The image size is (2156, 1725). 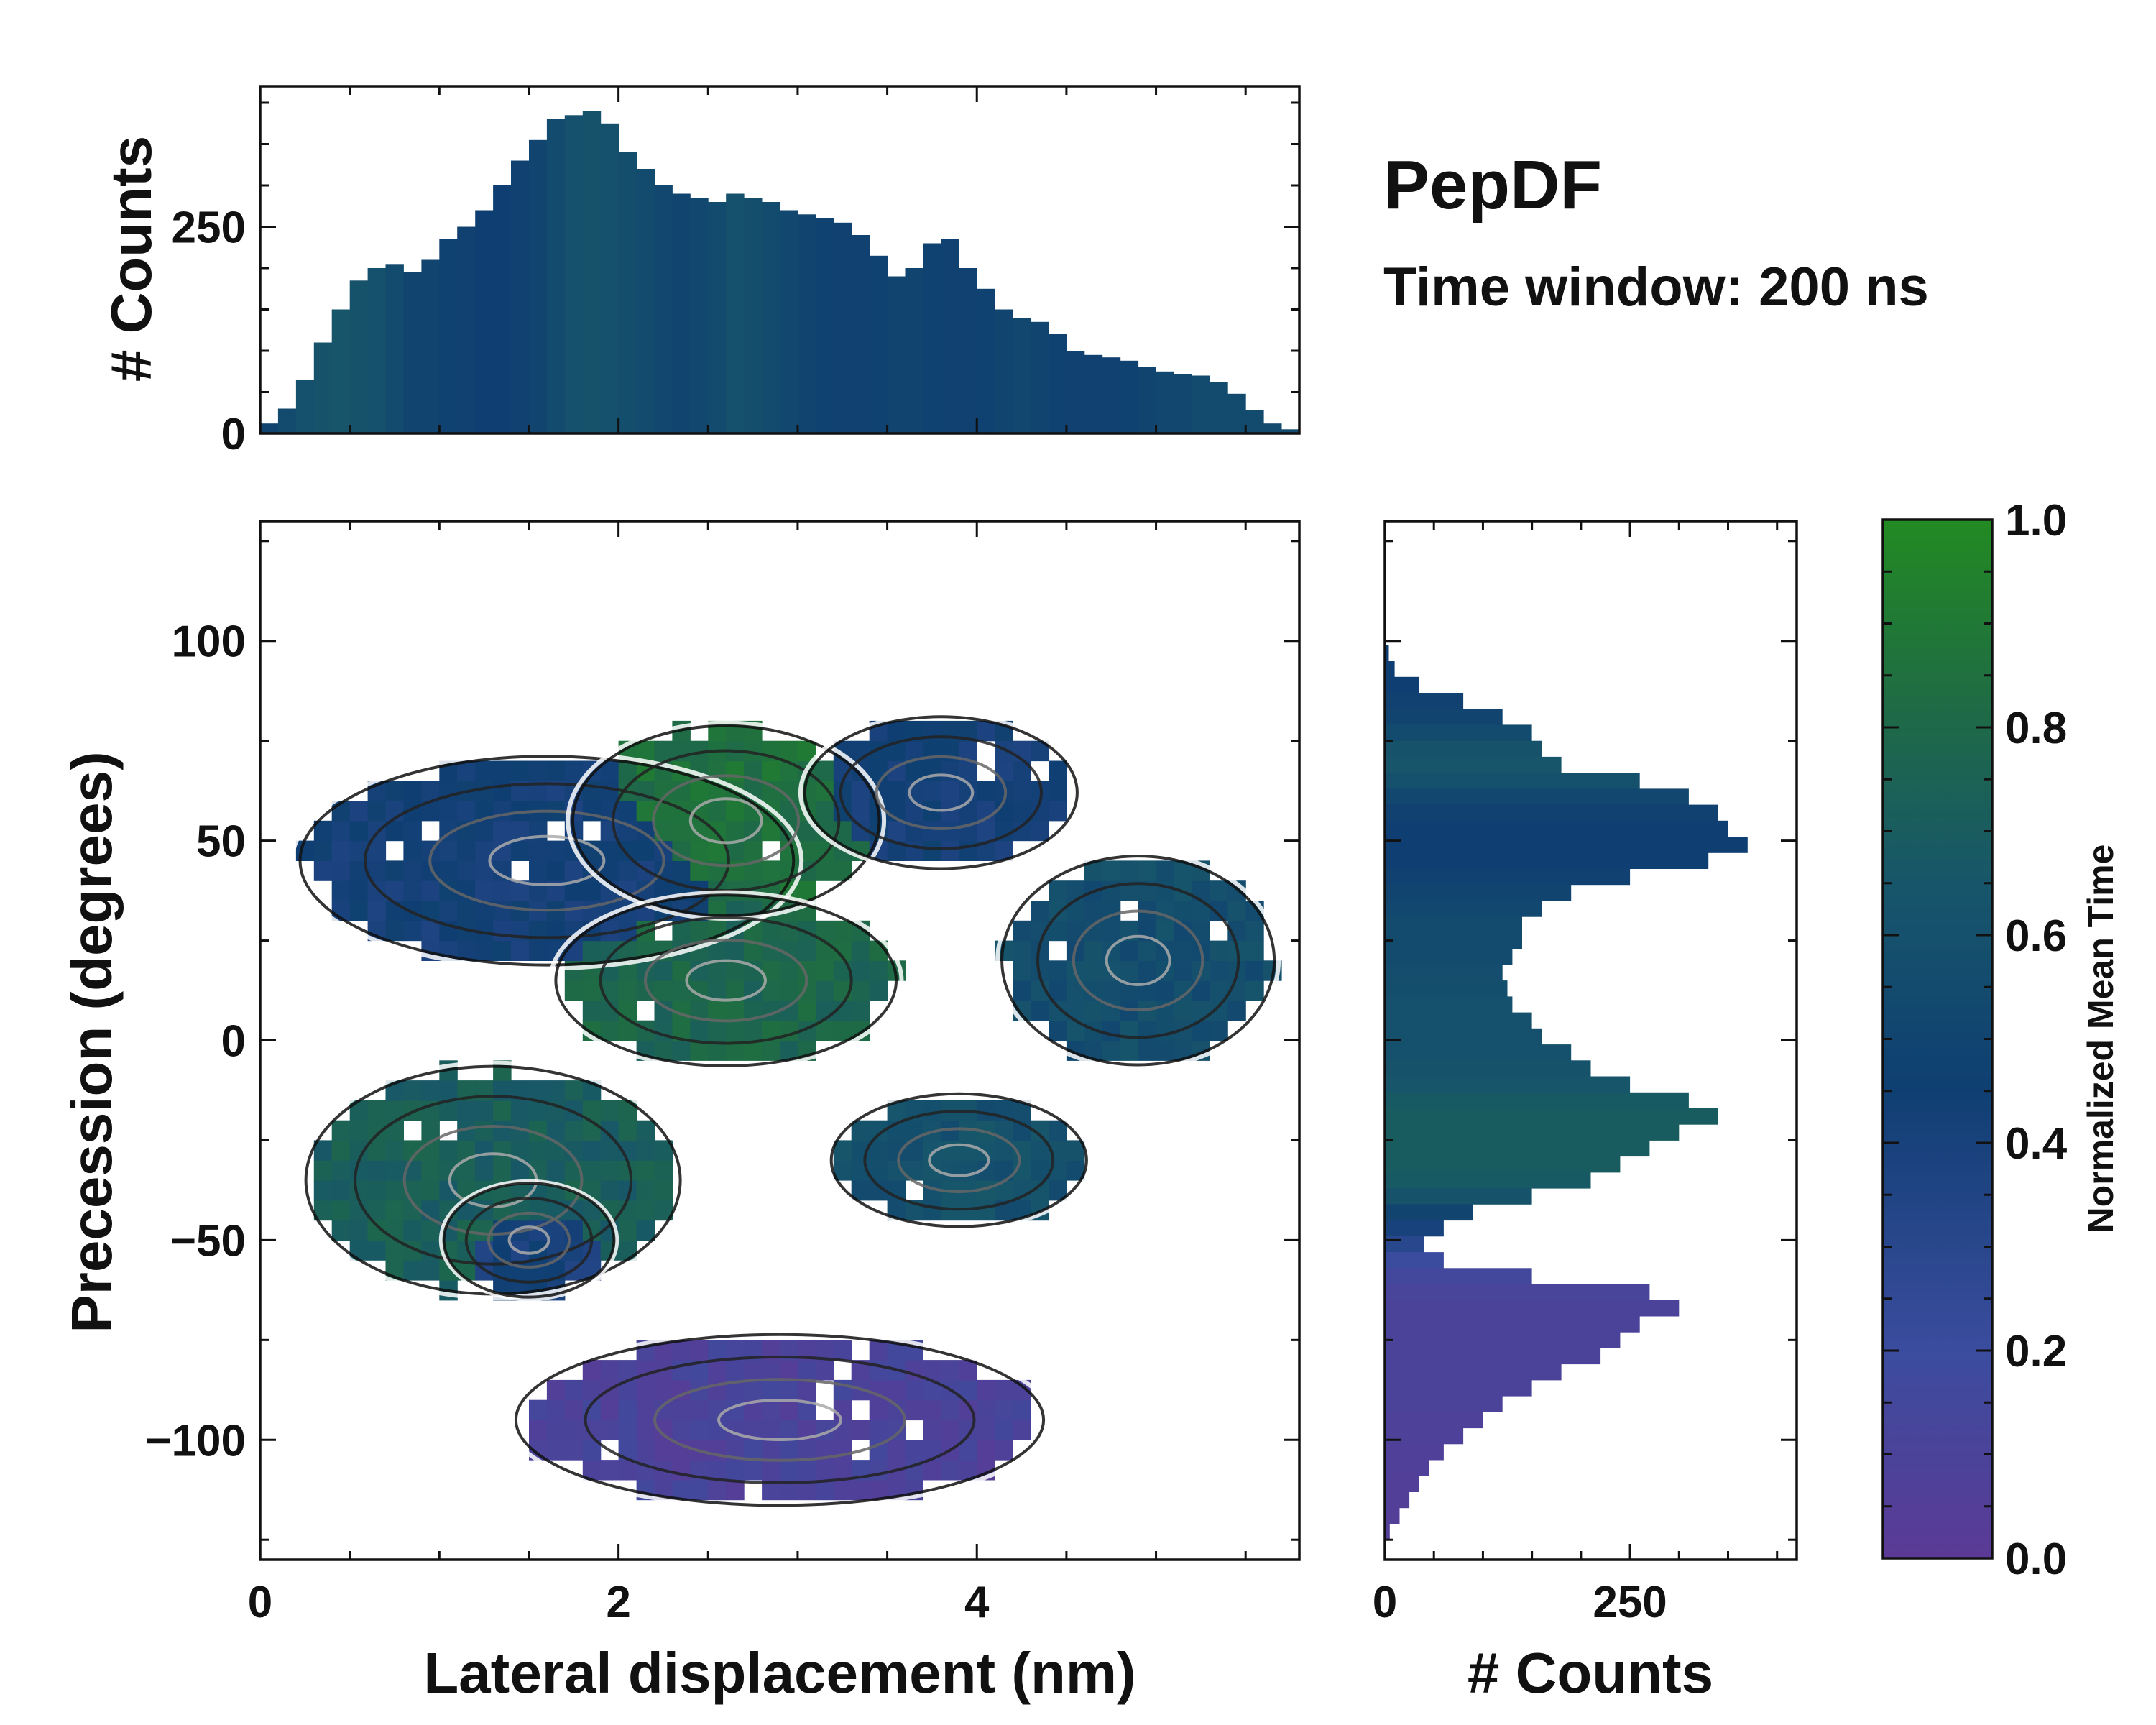 What do you see at coordinates (2036, 521) in the screenshot?
I see `colorbar-tick-label: 1.0` at bounding box center [2036, 521].